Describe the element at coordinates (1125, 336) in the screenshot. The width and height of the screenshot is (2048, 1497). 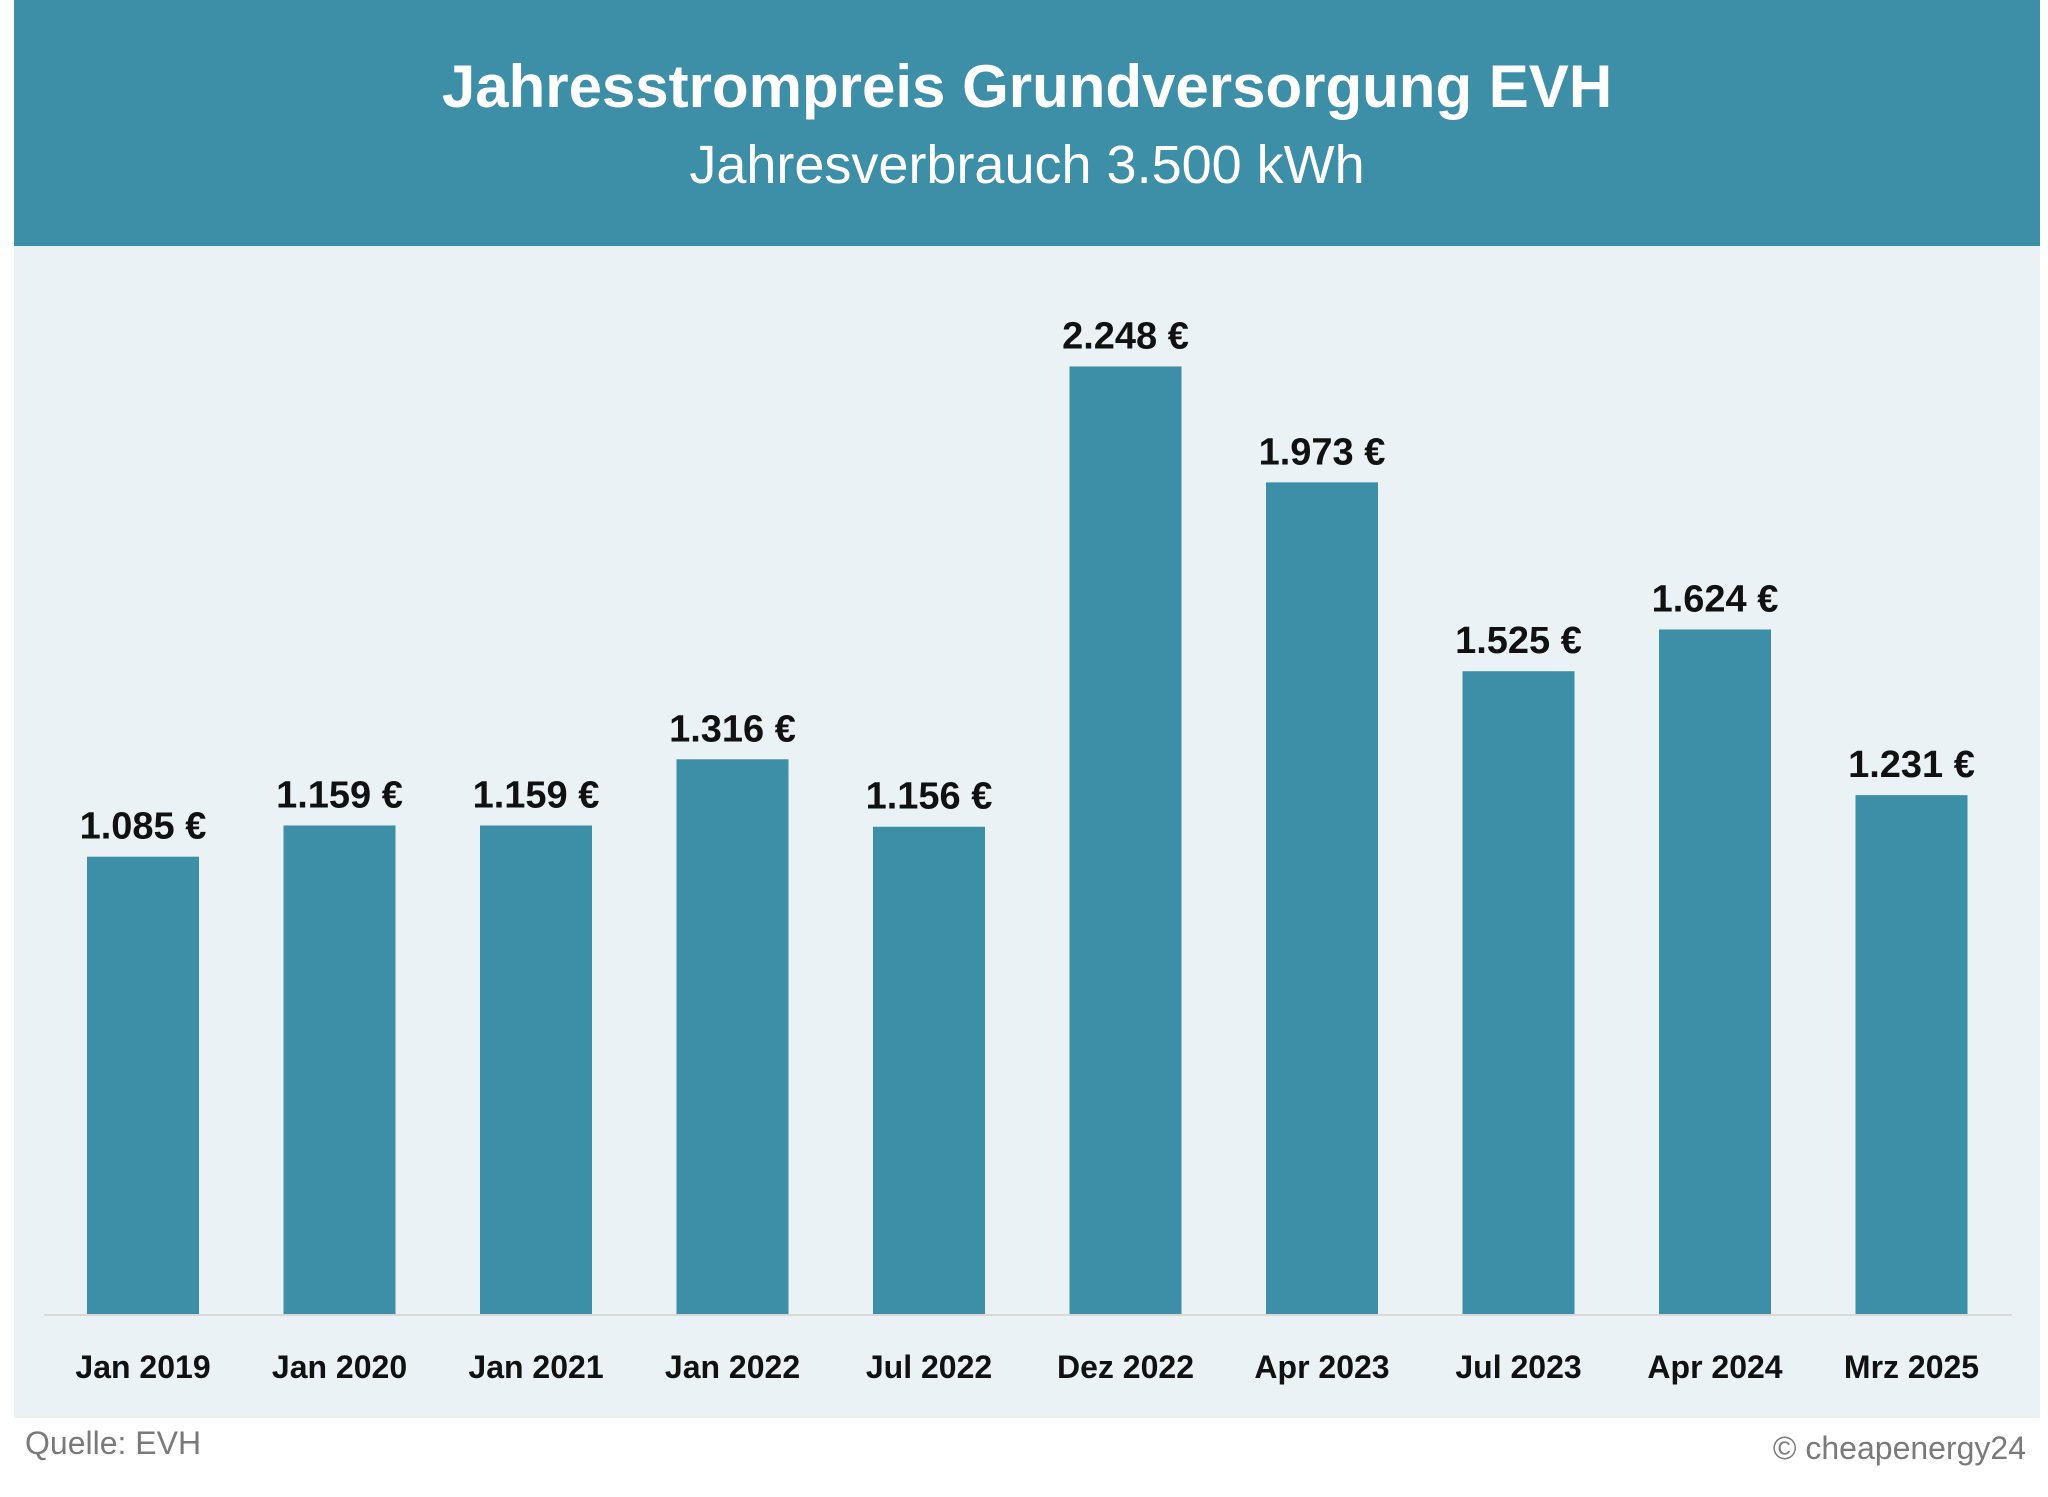
I see `data-label-5: 2.248 €` at that location.